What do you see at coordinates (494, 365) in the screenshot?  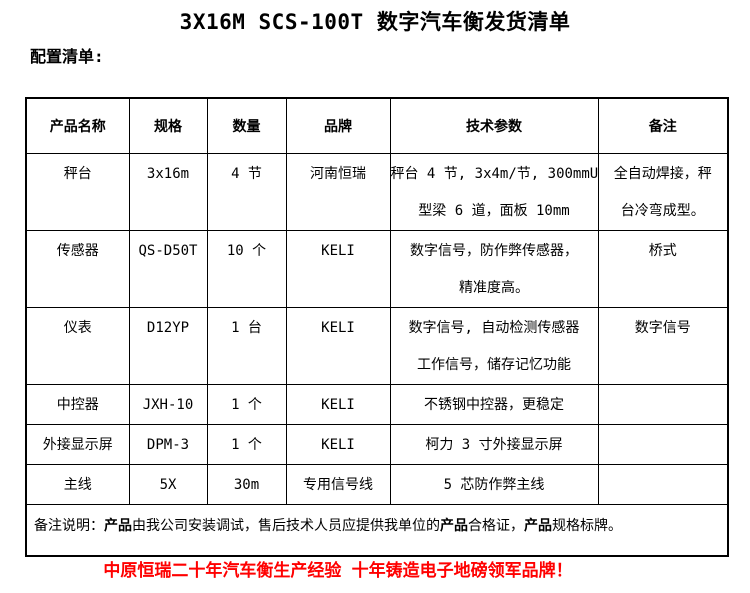 I see `cell-text-line: 工作信号，储存记忆功能` at bounding box center [494, 365].